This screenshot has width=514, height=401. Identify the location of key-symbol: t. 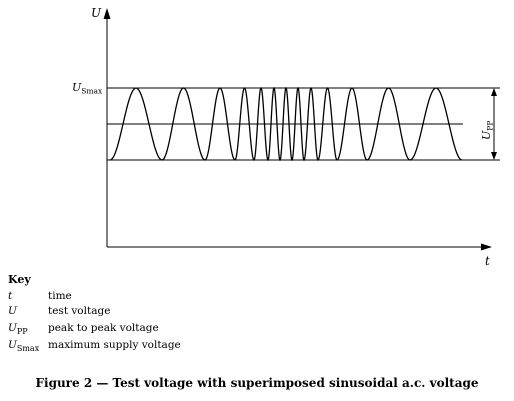
(10, 296).